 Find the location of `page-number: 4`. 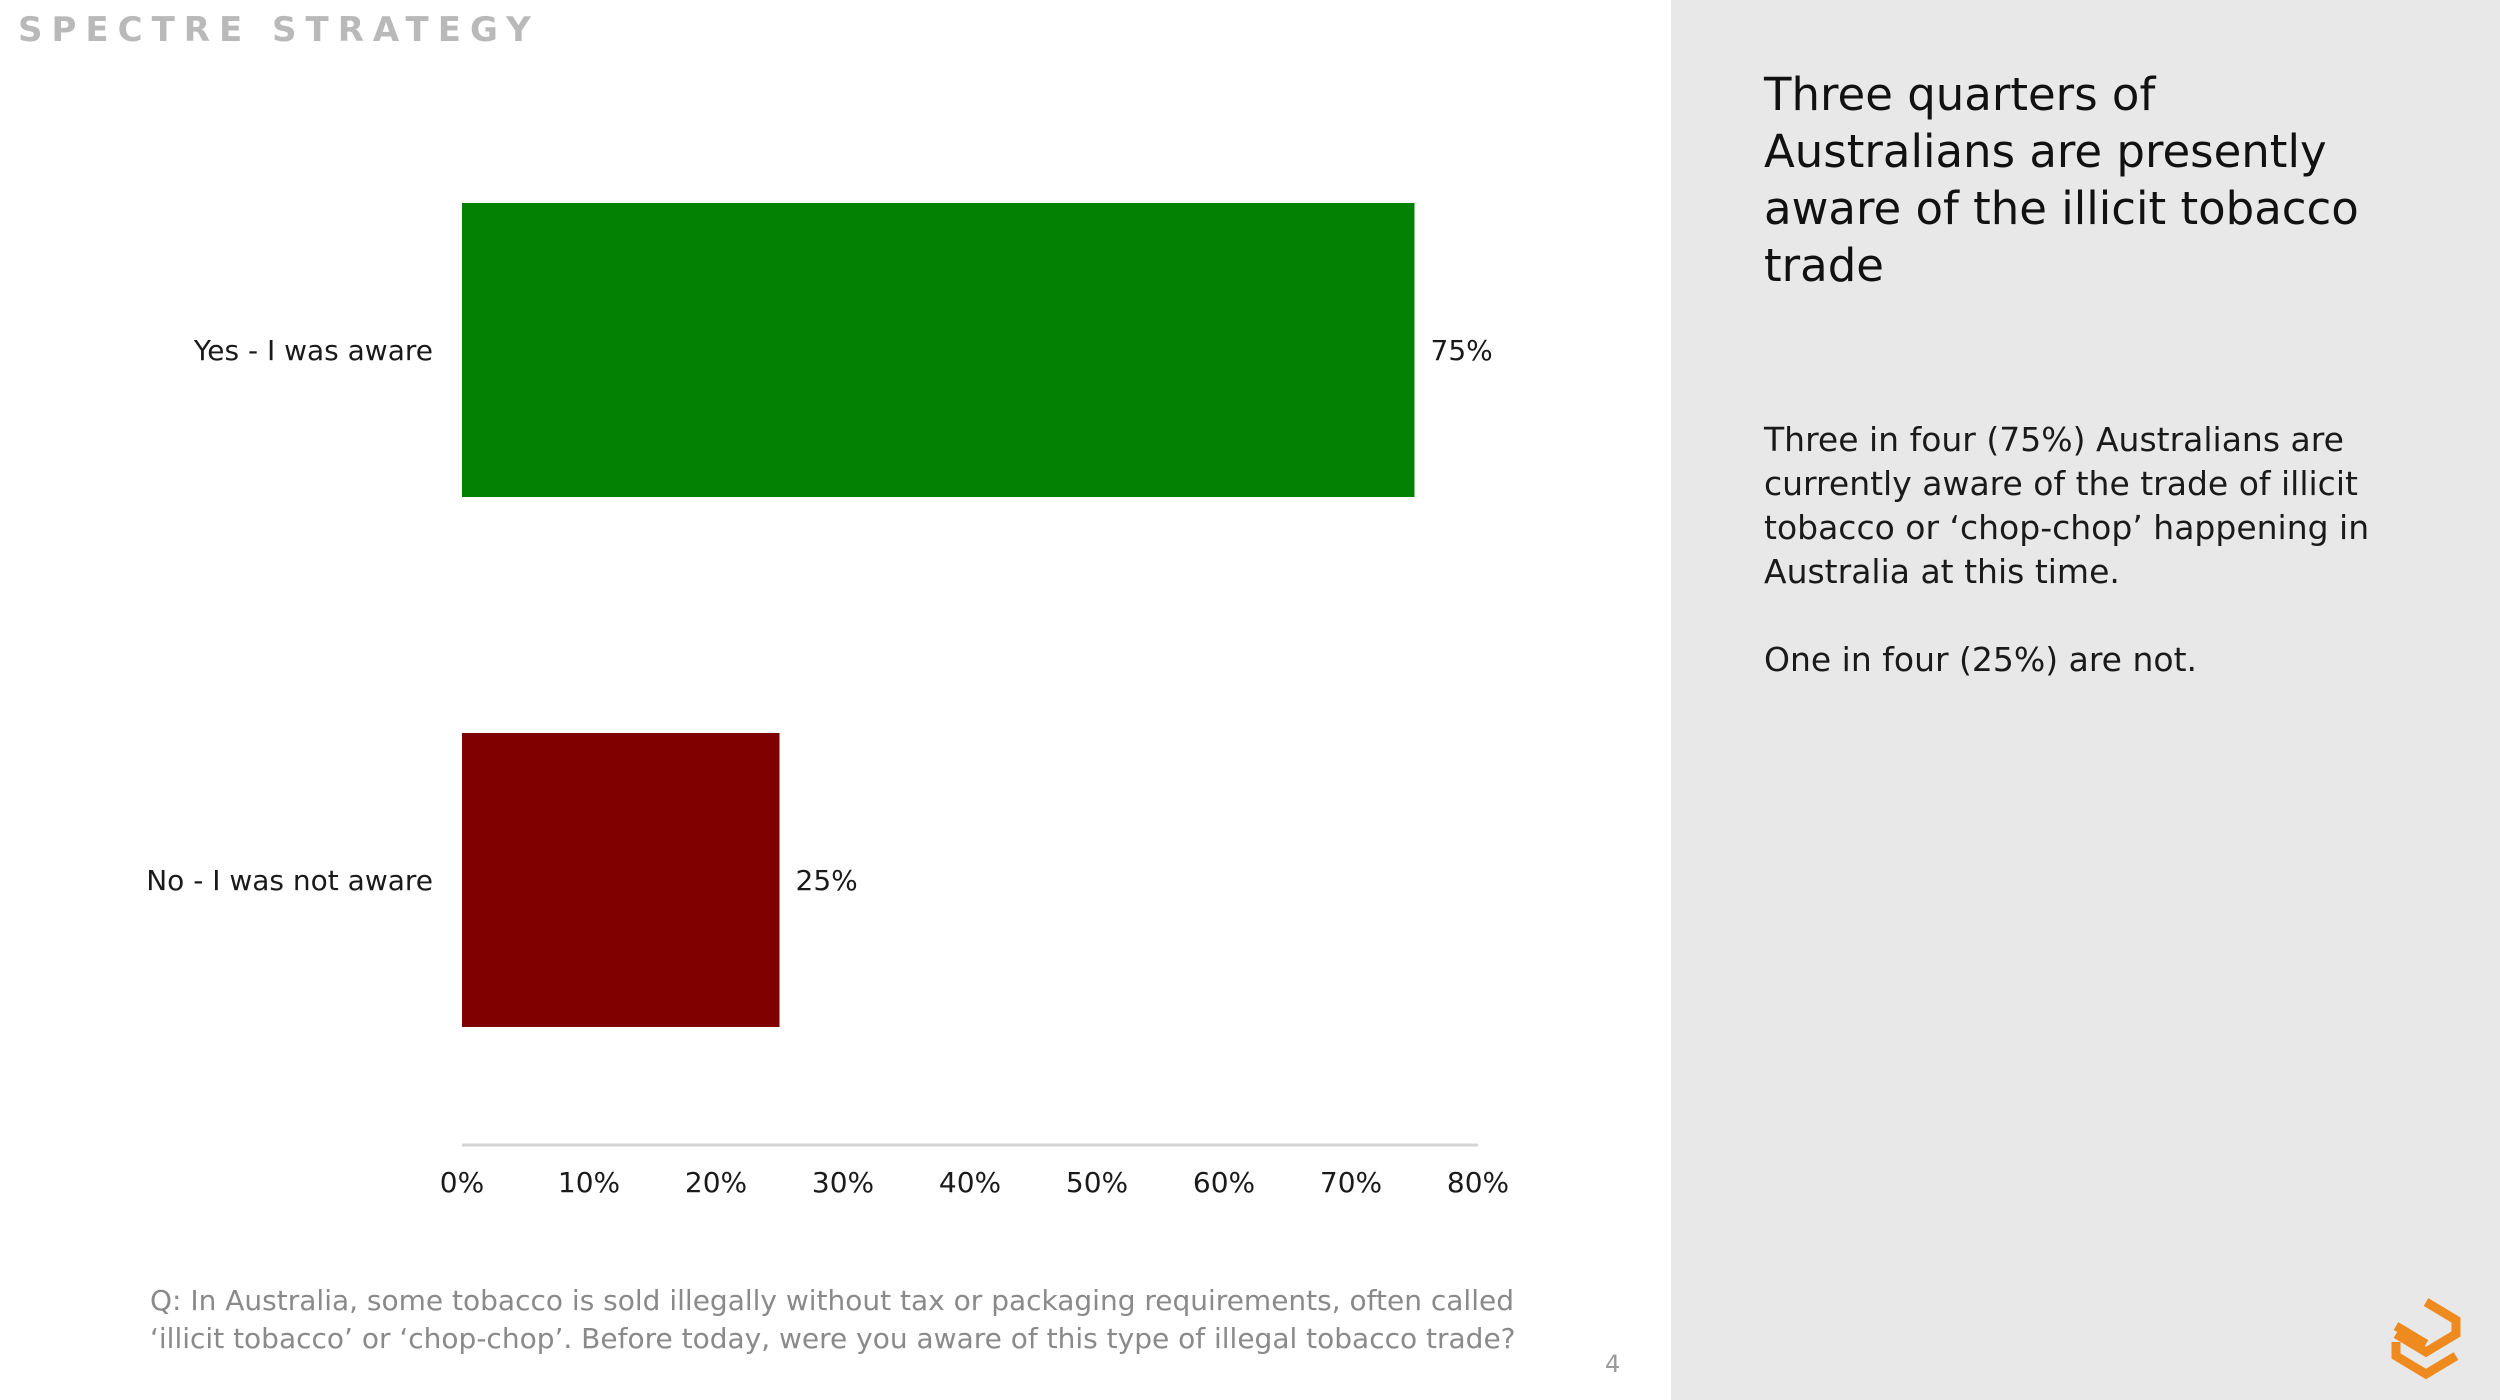

page-number: 4 is located at coordinates (1613, 1364).